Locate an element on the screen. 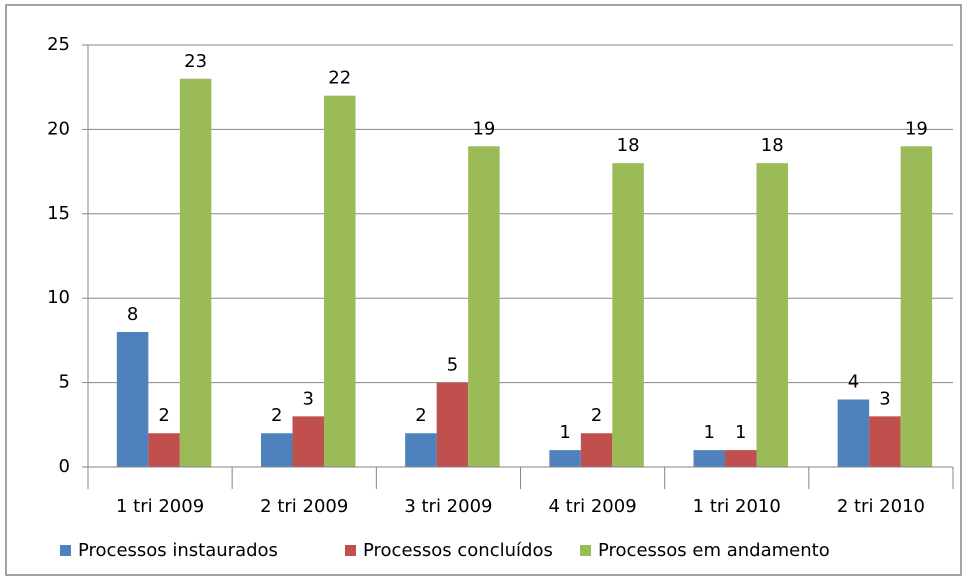 This screenshot has height=585, width=967. y-tick-label: 20 is located at coordinates (58, 128).